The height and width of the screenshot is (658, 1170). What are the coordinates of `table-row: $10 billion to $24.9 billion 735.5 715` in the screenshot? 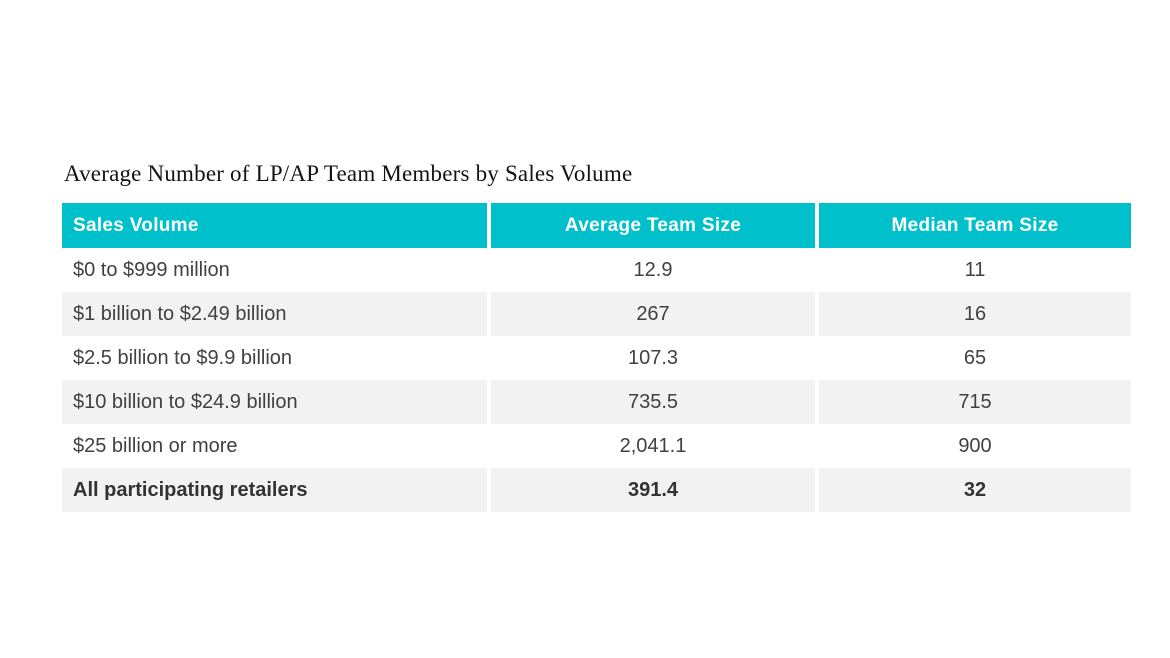 It's located at (596, 402).